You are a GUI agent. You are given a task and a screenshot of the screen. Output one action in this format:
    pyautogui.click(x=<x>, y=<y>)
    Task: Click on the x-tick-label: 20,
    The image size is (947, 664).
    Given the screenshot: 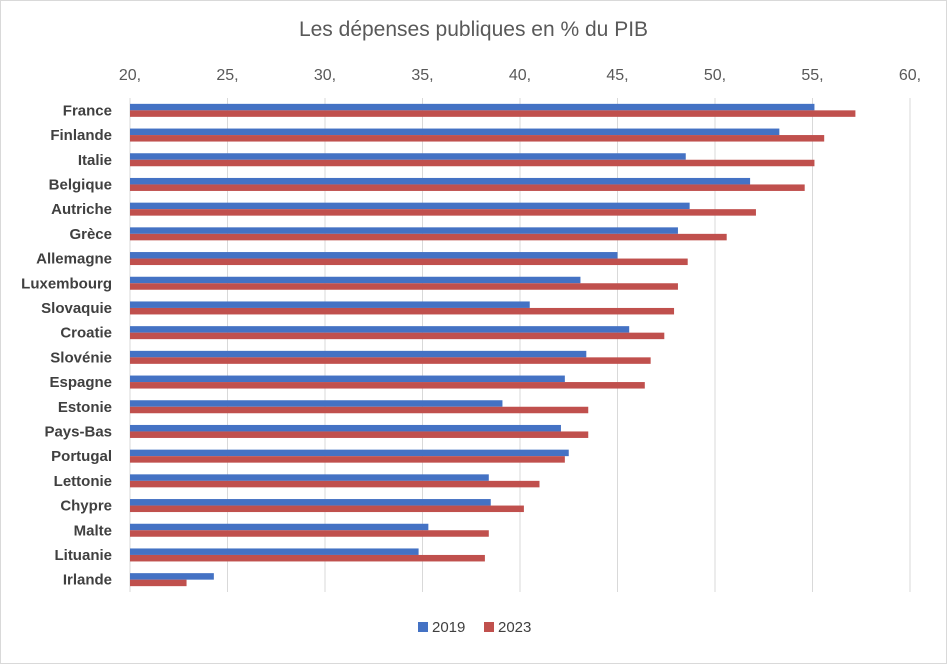 What is the action you would take?
    pyautogui.click(x=130, y=75)
    